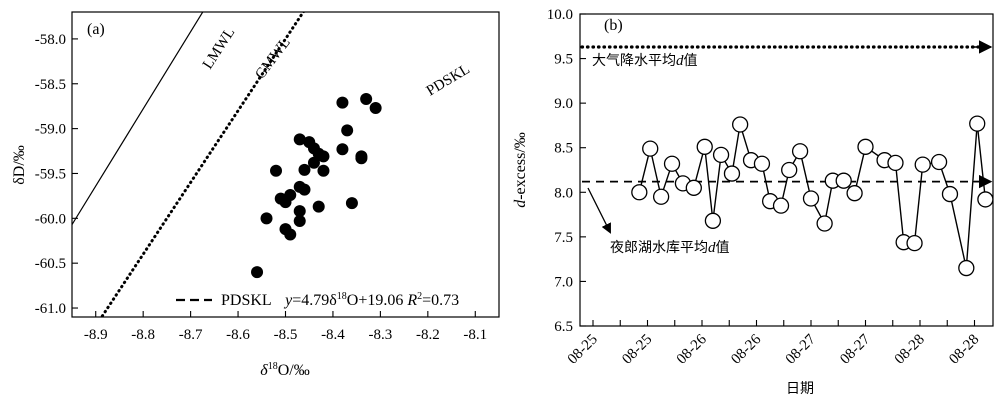 The height and width of the screenshot is (404, 1000). What do you see at coordinates (773, 344) in the screenshot?
I see `panel-b-x-ticks: 08-25 08-25 08-26 08-26 08-27 08-27 08-28 08-28` at bounding box center [773, 344].